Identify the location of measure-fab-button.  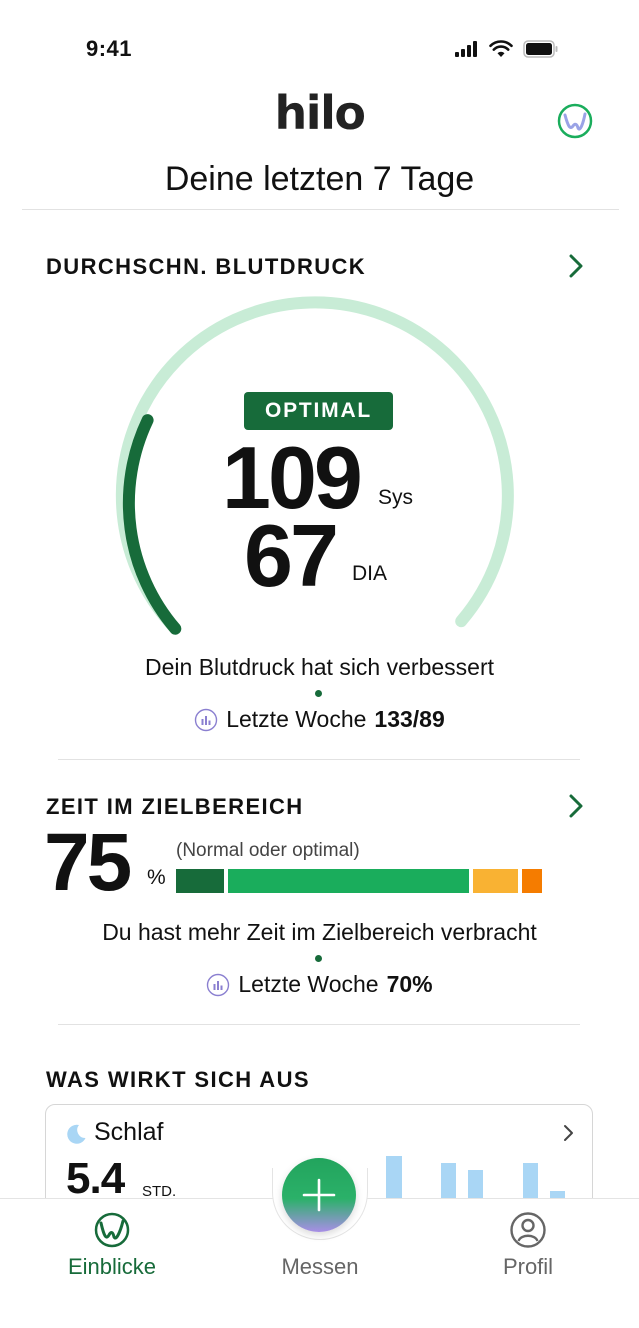
(319, 1195).